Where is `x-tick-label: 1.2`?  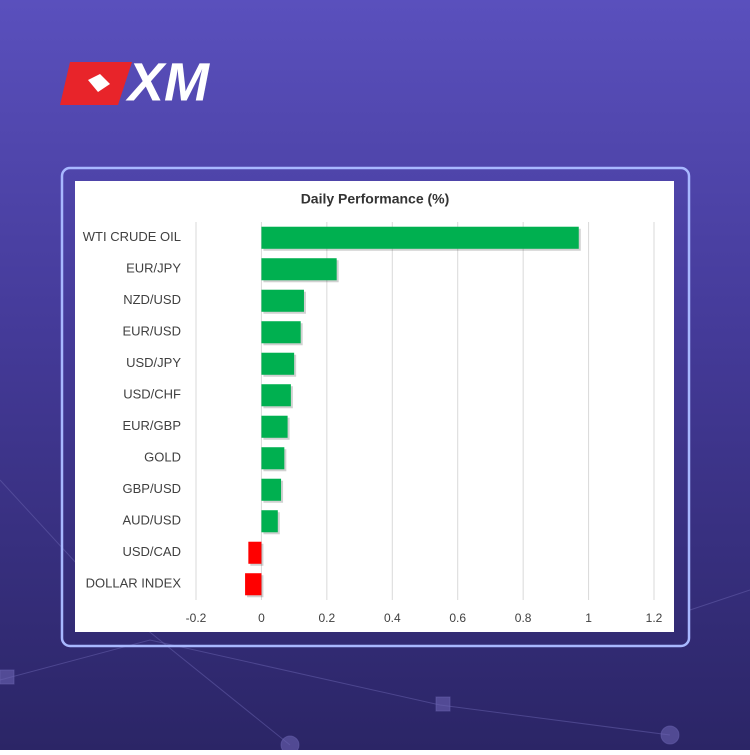
x-tick-label: 1.2 is located at coordinates (654, 618).